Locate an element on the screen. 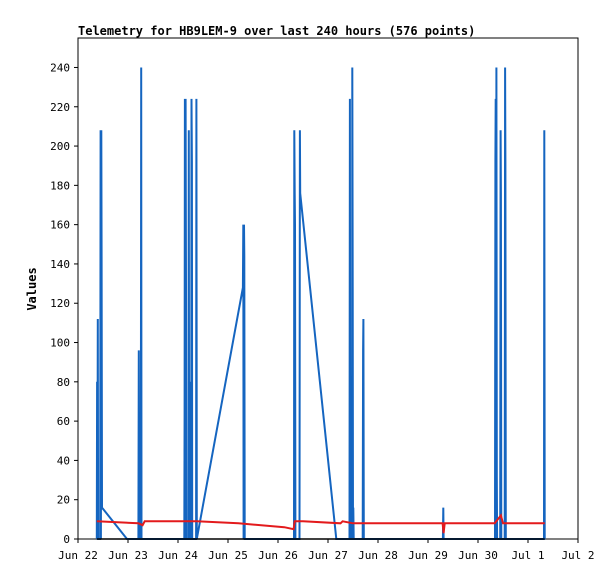 The width and height of the screenshot is (615, 579). y-tick-label: 200 is located at coordinates (60, 146).